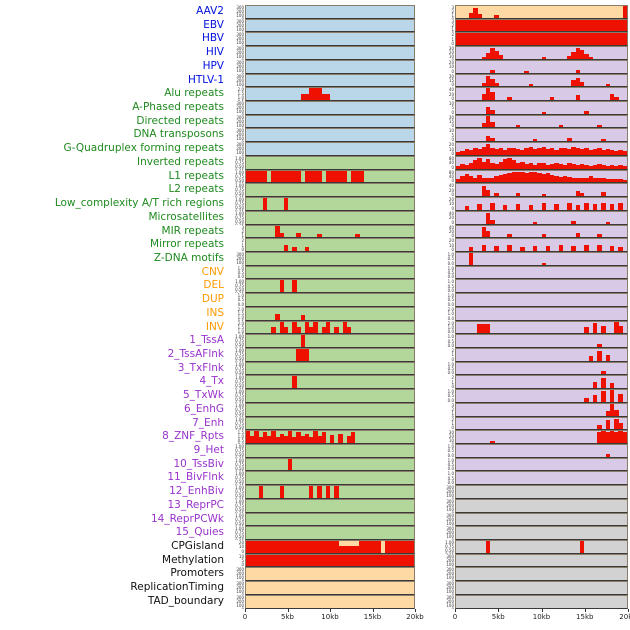  I want to click on track-row: Mirror repeats 2 1 0 20 10 0, so click(315, 245).